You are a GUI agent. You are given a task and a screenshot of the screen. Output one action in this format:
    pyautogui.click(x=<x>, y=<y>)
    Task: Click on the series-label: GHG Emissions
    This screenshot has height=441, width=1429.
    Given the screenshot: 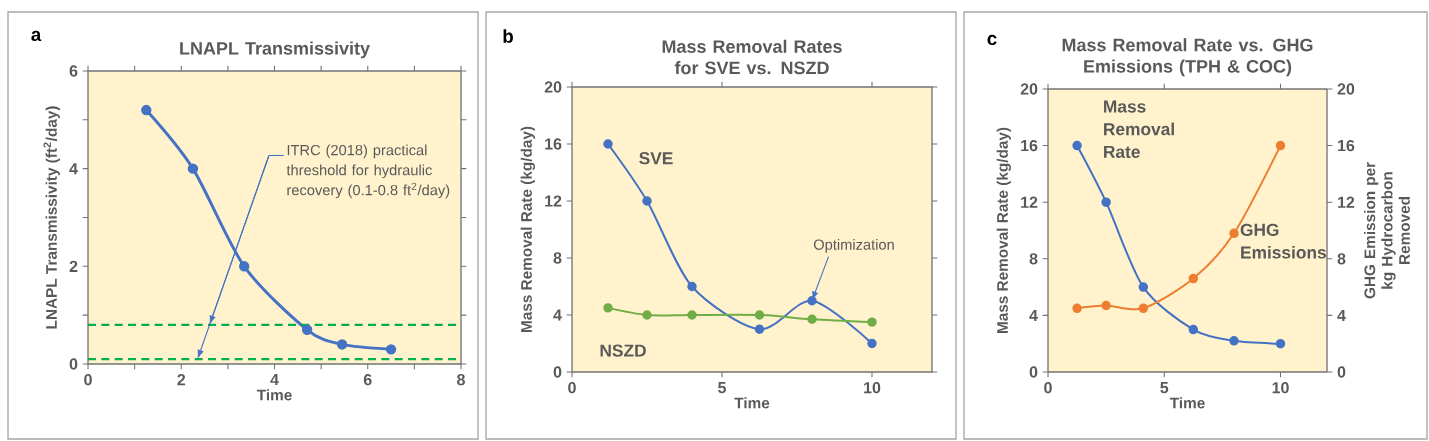 What is the action you would take?
    pyautogui.click(x=1283, y=241)
    